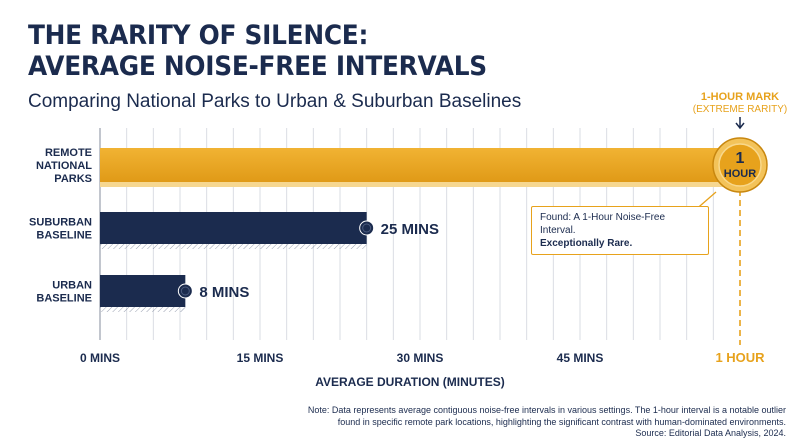  Describe the element at coordinates (60, 223) in the screenshot. I see `category-label: SUBURBAN` at that location.